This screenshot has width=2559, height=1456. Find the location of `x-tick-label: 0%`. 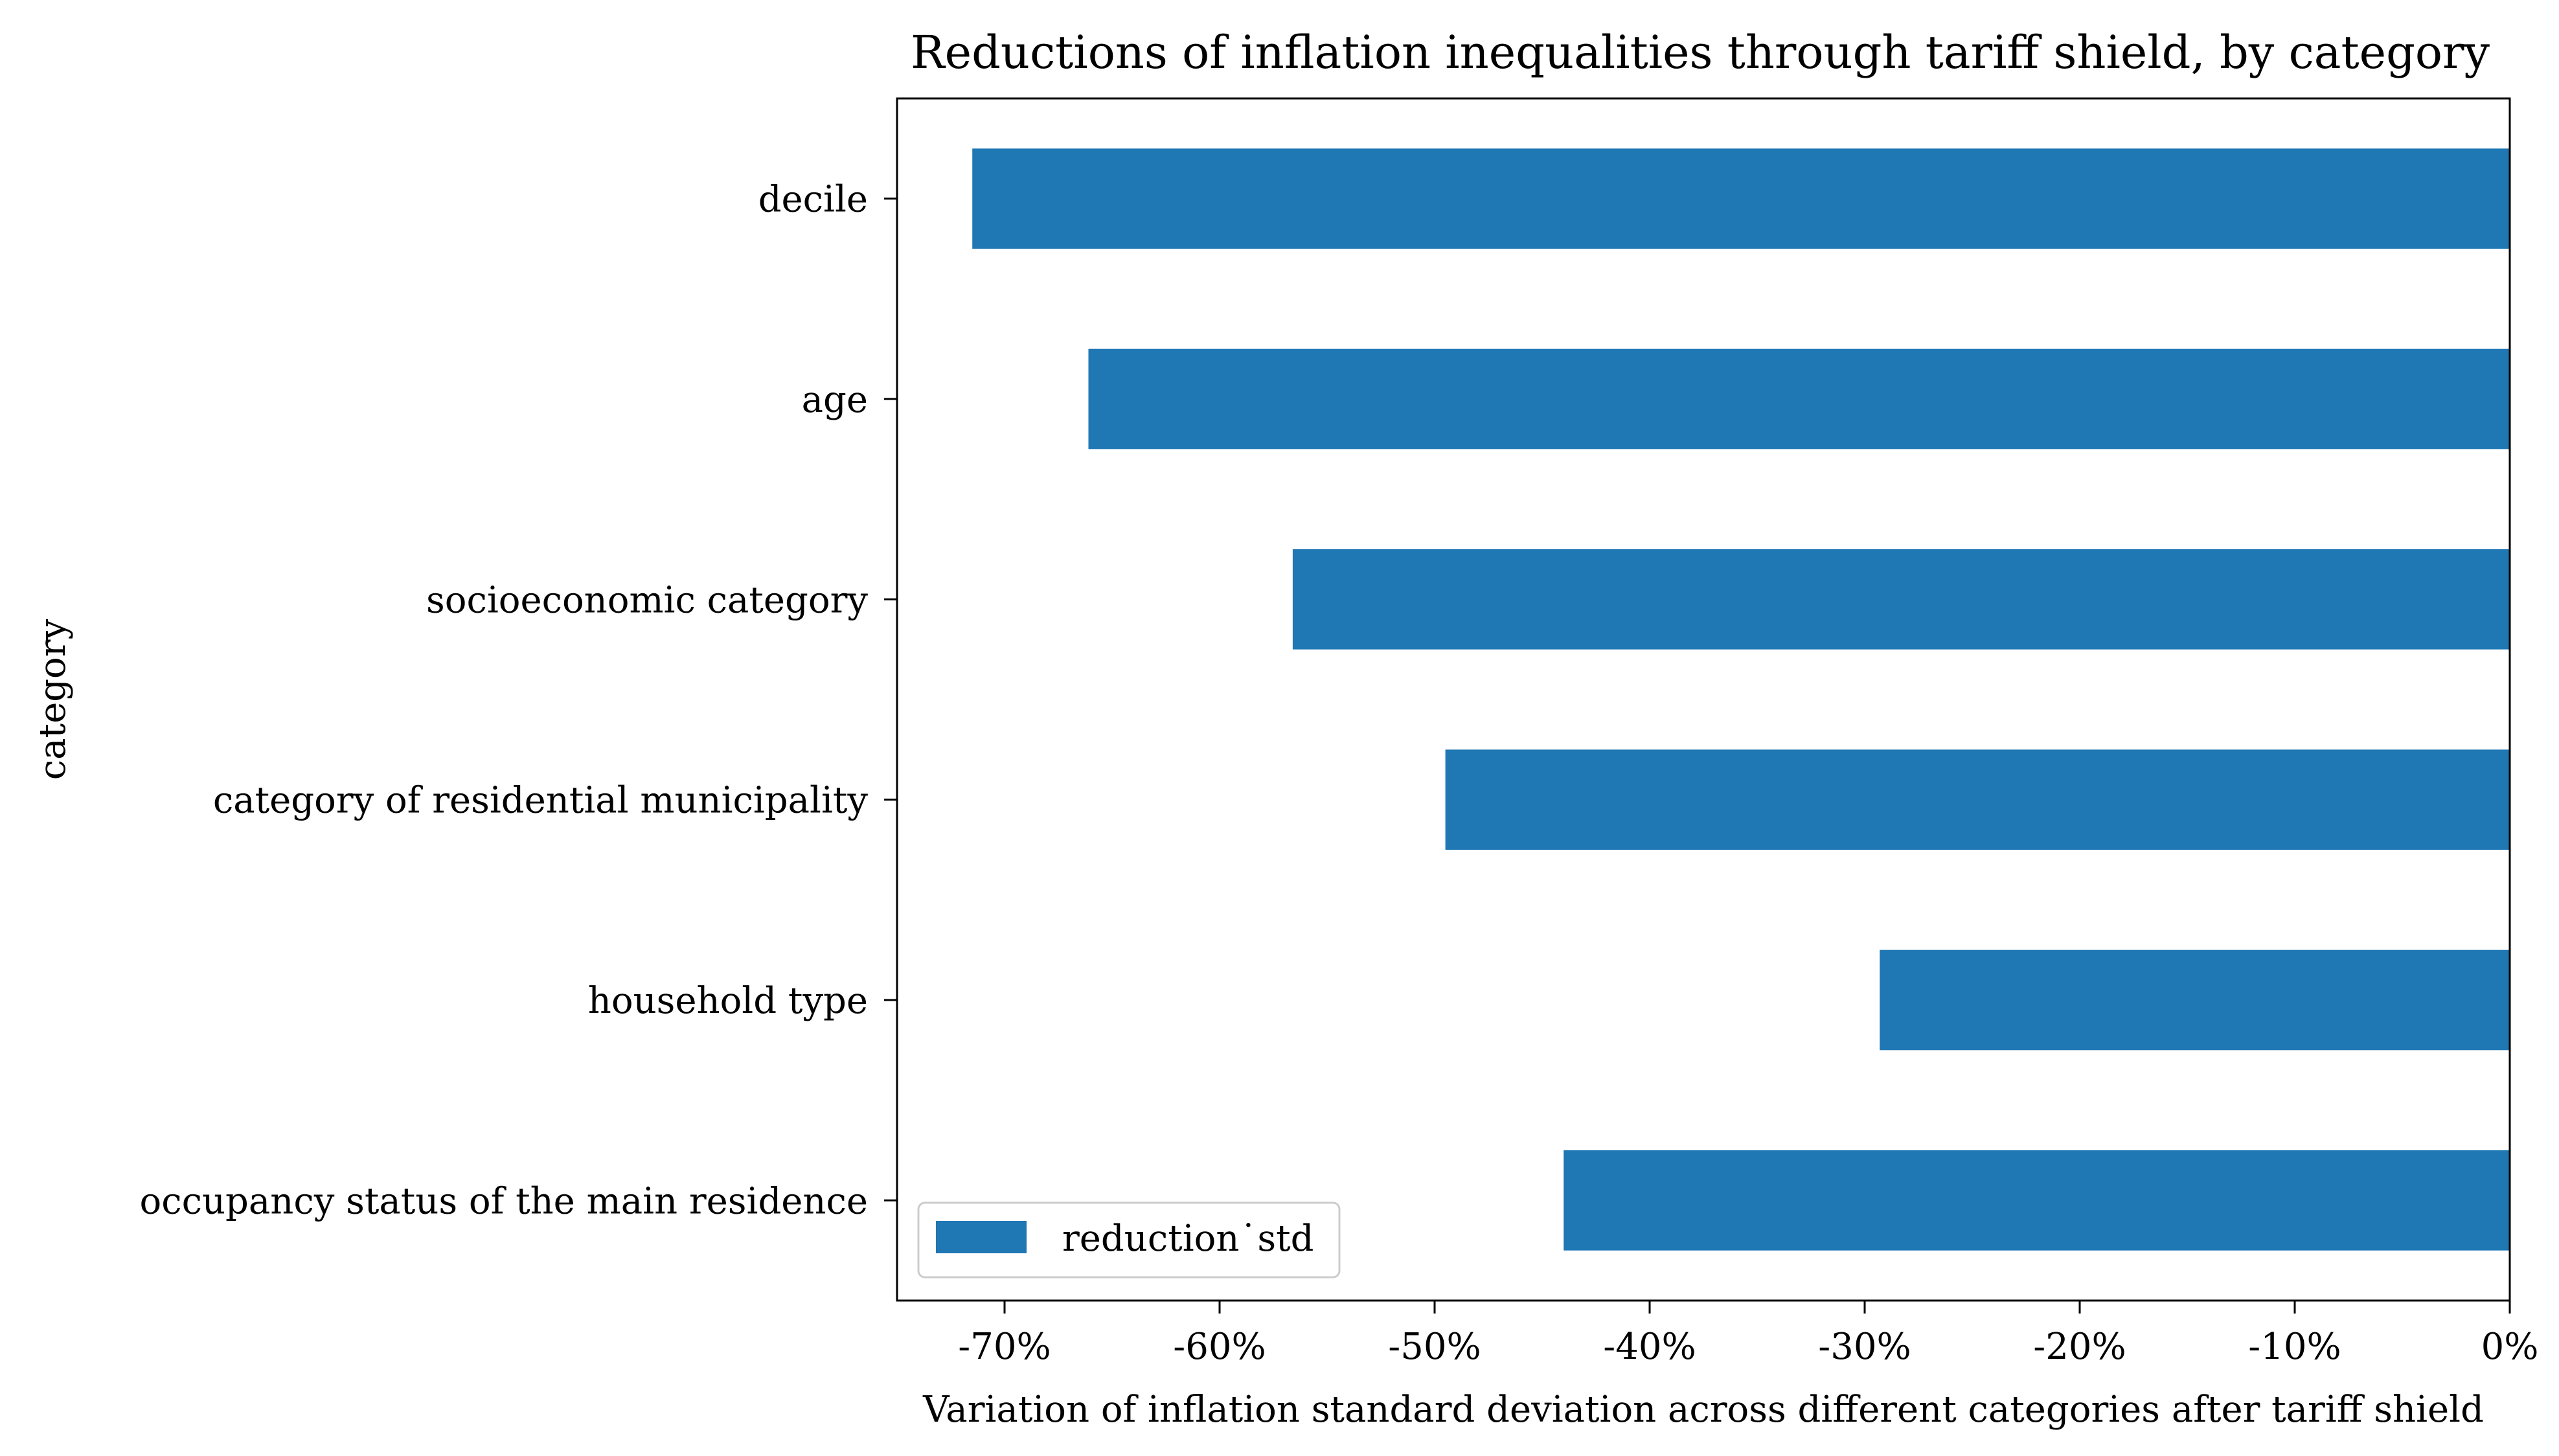

x-tick-label: 0% is located at coordinates (2510, 1347).